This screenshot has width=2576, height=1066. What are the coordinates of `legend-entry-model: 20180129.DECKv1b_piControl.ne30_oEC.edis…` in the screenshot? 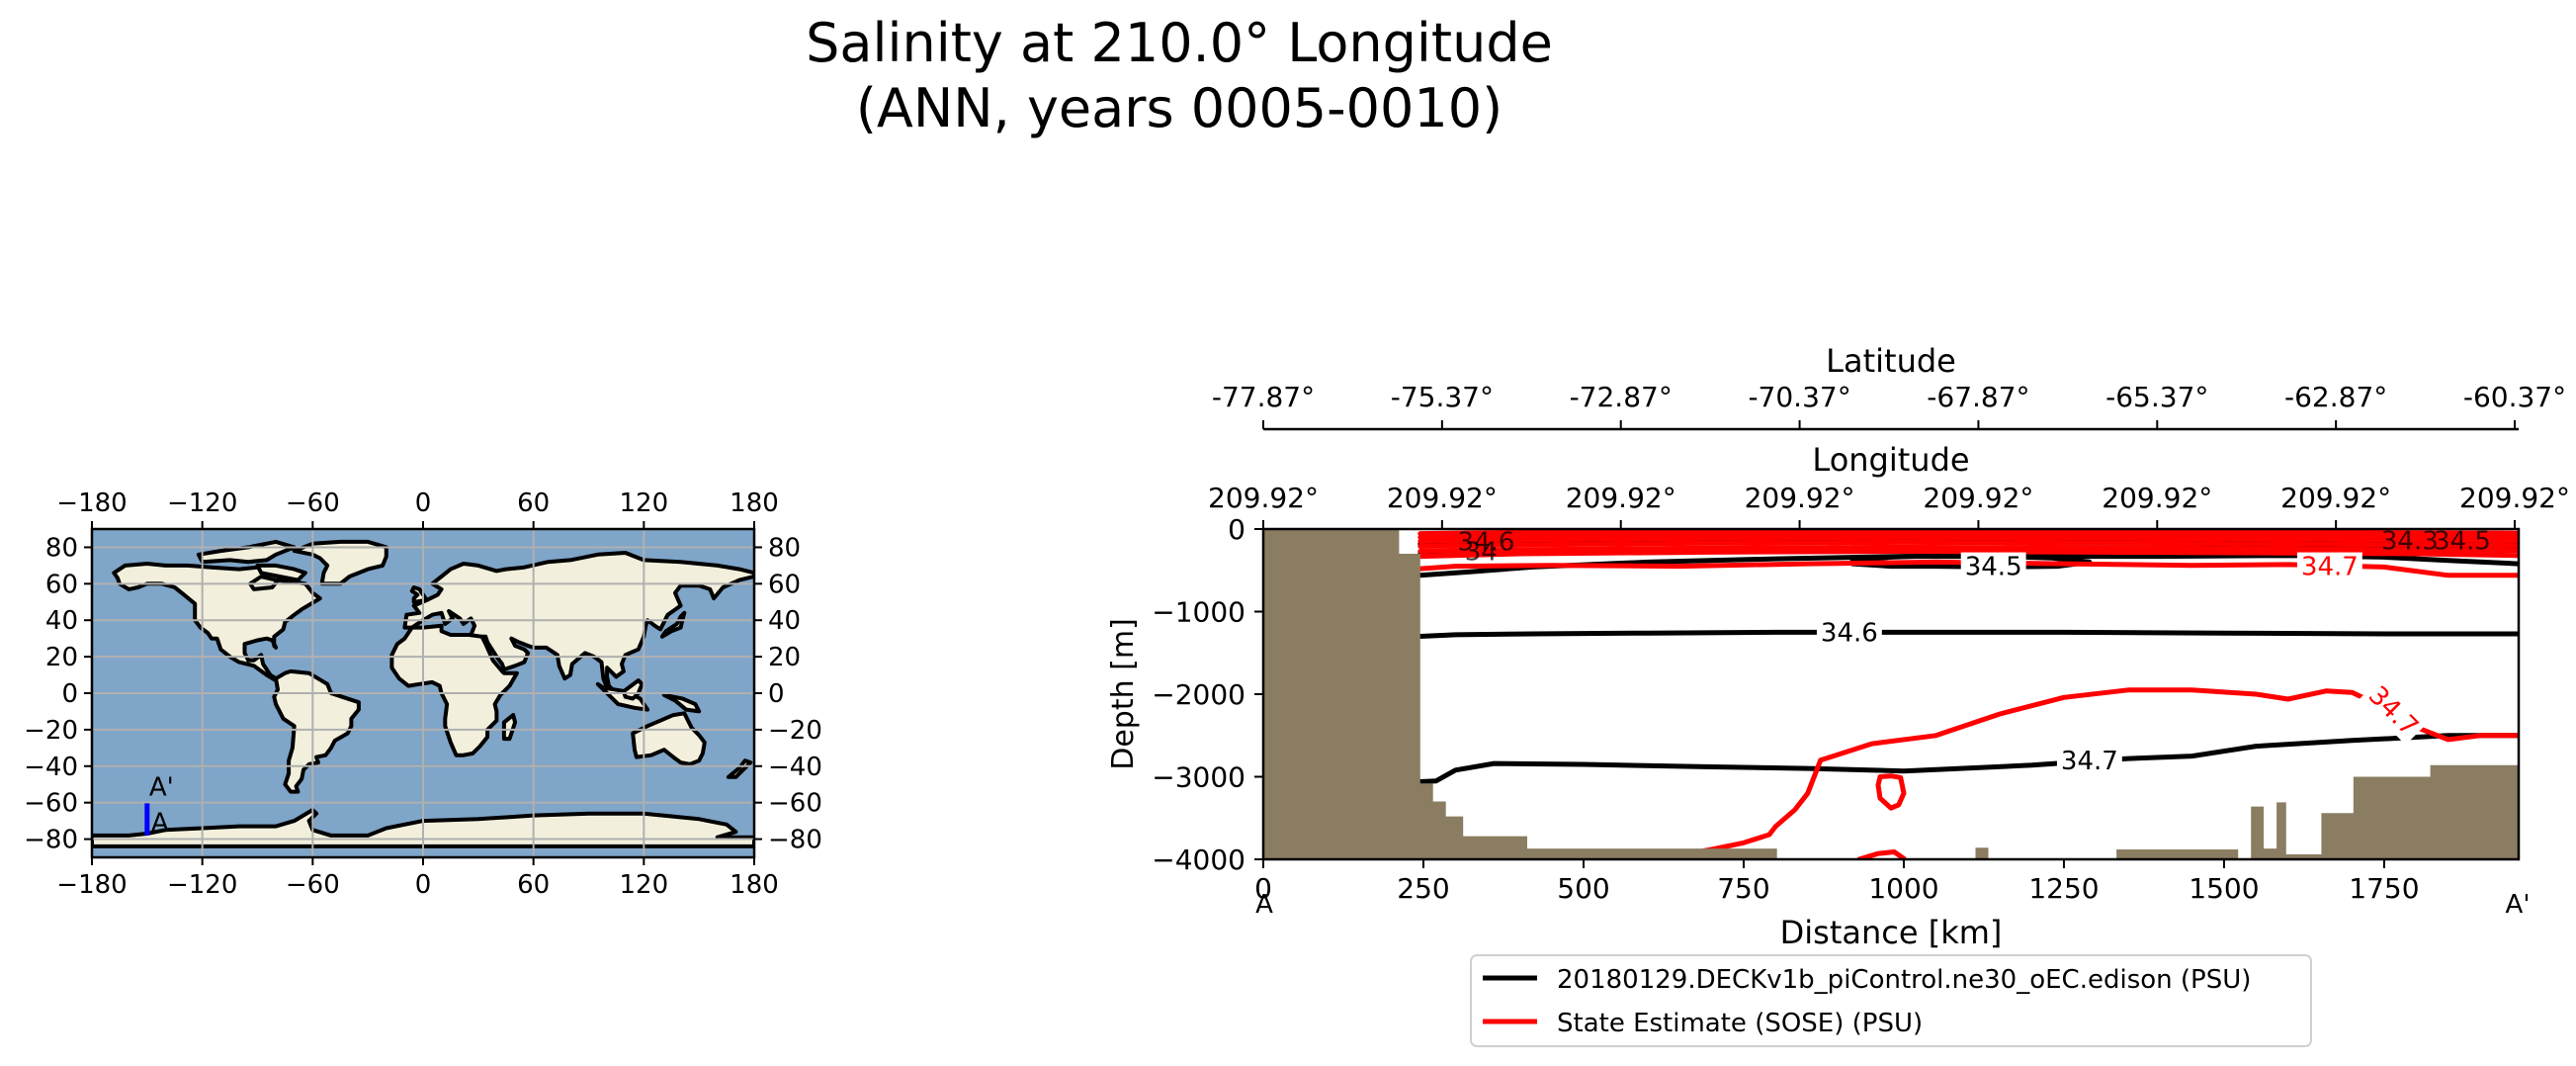 It's located at (1904, 980).